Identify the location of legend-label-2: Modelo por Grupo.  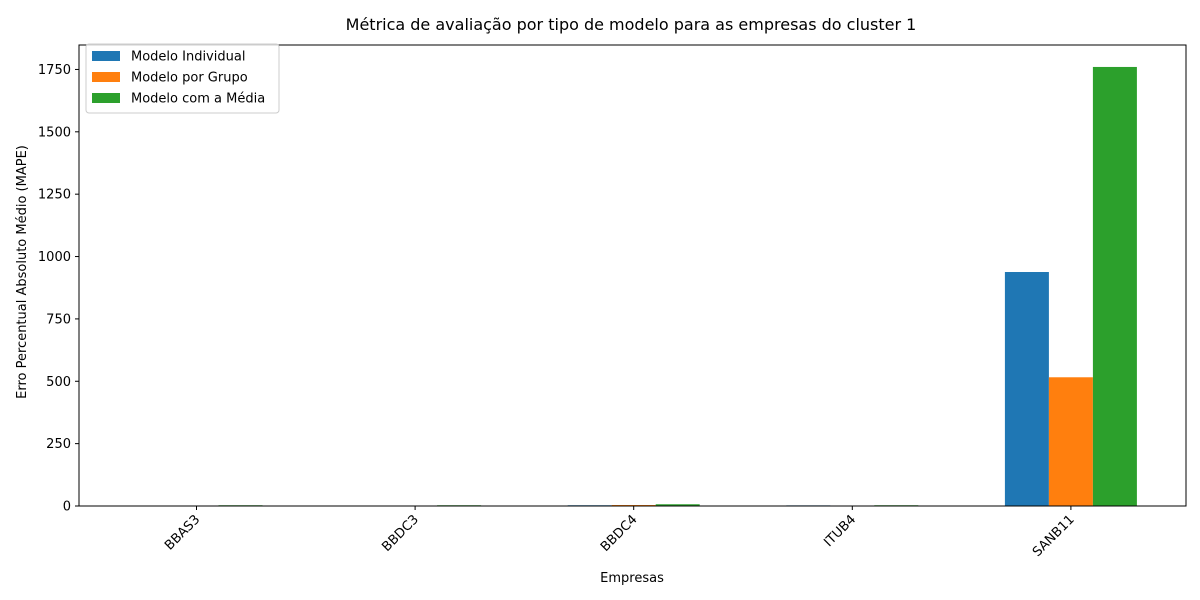
(189, 78).